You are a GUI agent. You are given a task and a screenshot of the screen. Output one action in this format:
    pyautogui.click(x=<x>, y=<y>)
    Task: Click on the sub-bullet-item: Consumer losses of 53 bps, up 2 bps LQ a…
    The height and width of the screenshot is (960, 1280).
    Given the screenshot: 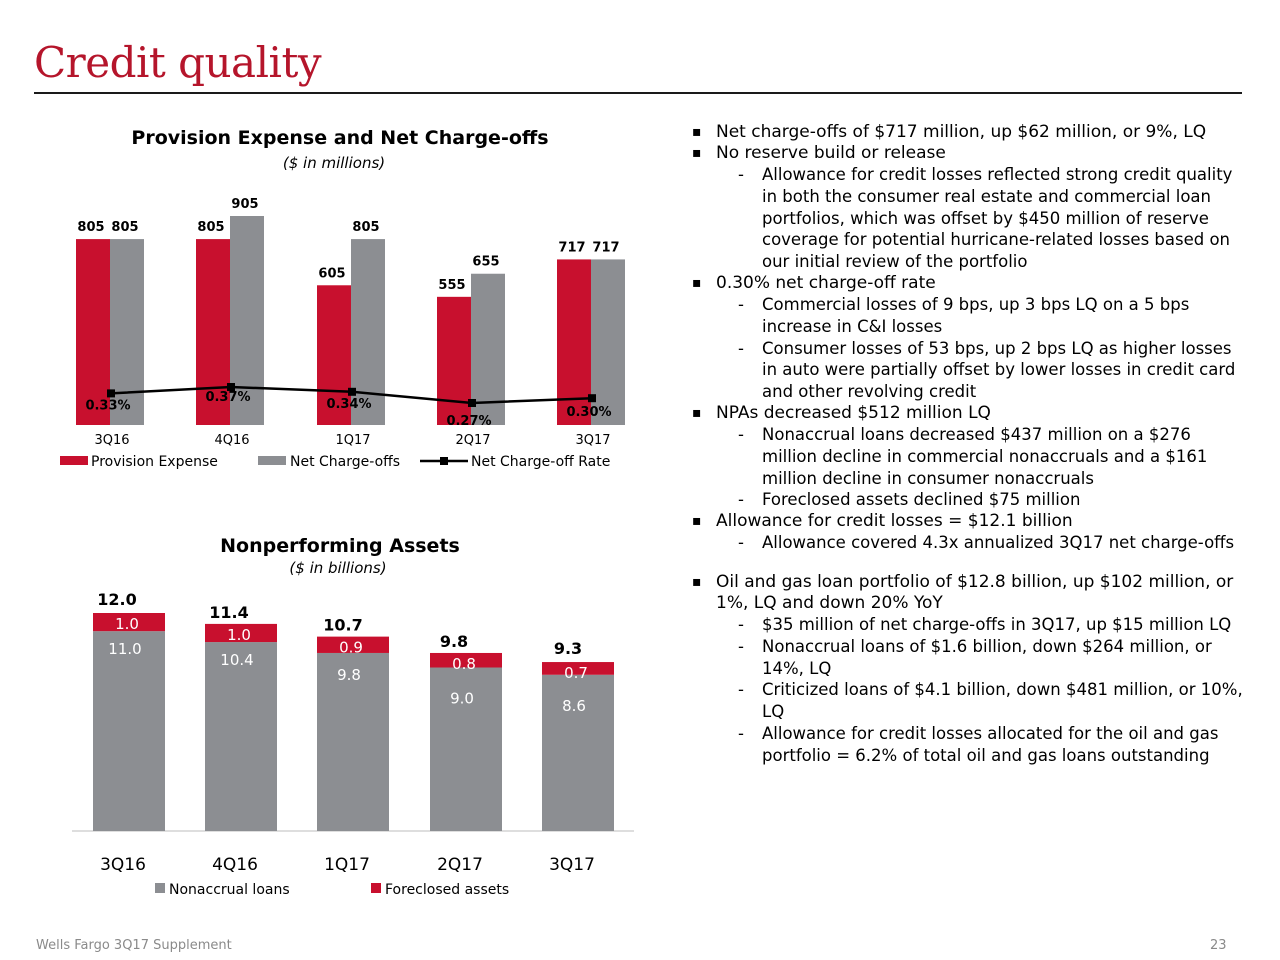 What is the action you would take?
    pyautogui.click(x=970, y=370)
    